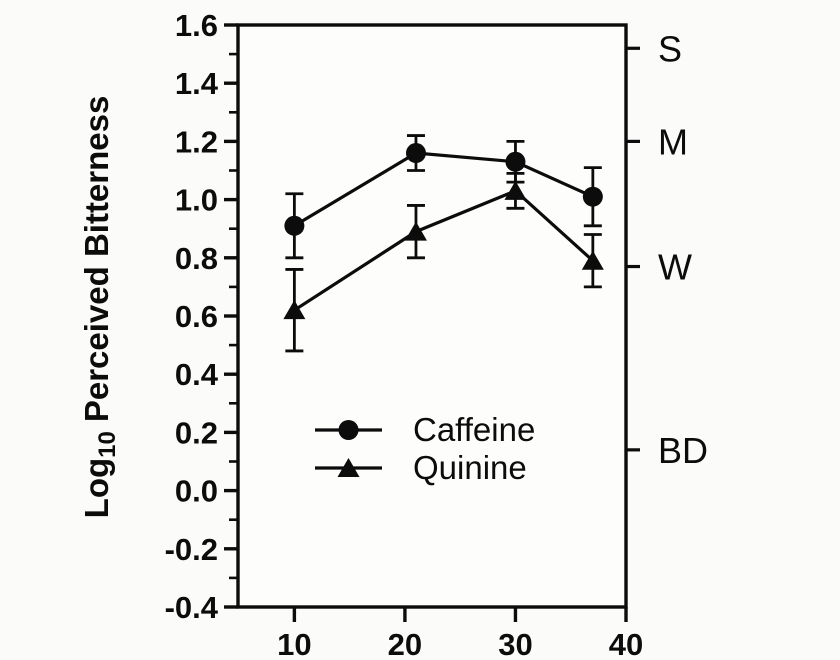  I want to click on series-quinine, so click(443, 262).